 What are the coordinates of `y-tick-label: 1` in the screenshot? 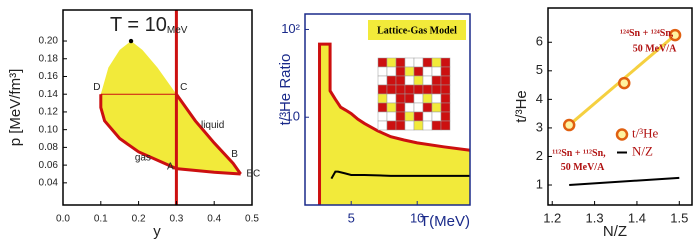 It's located at (539, 183).